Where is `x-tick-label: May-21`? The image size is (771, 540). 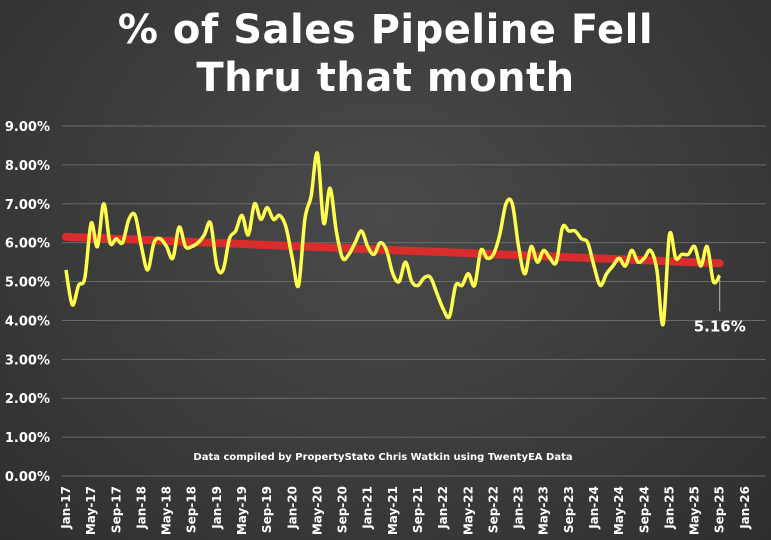
x-tick-label: May-21 is located at coordinates (393, 510).